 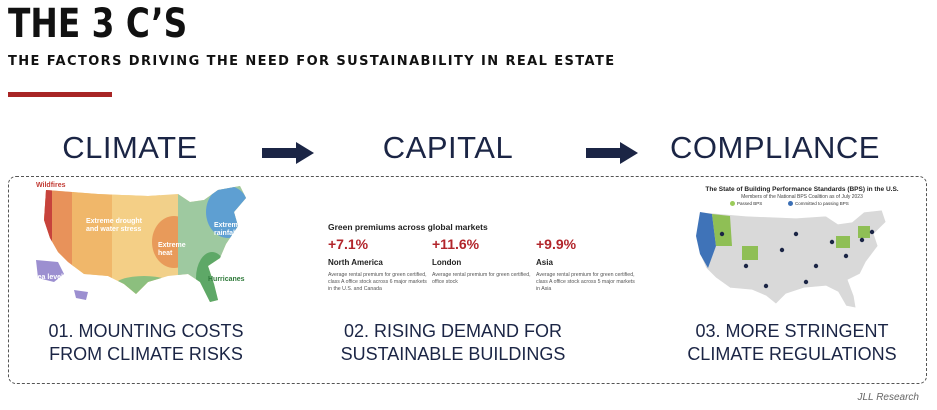 What do you see at coordinates (348, 244) in the screenshot?
I see `premium-value: +7.1%` at bounding box center [348, 244].